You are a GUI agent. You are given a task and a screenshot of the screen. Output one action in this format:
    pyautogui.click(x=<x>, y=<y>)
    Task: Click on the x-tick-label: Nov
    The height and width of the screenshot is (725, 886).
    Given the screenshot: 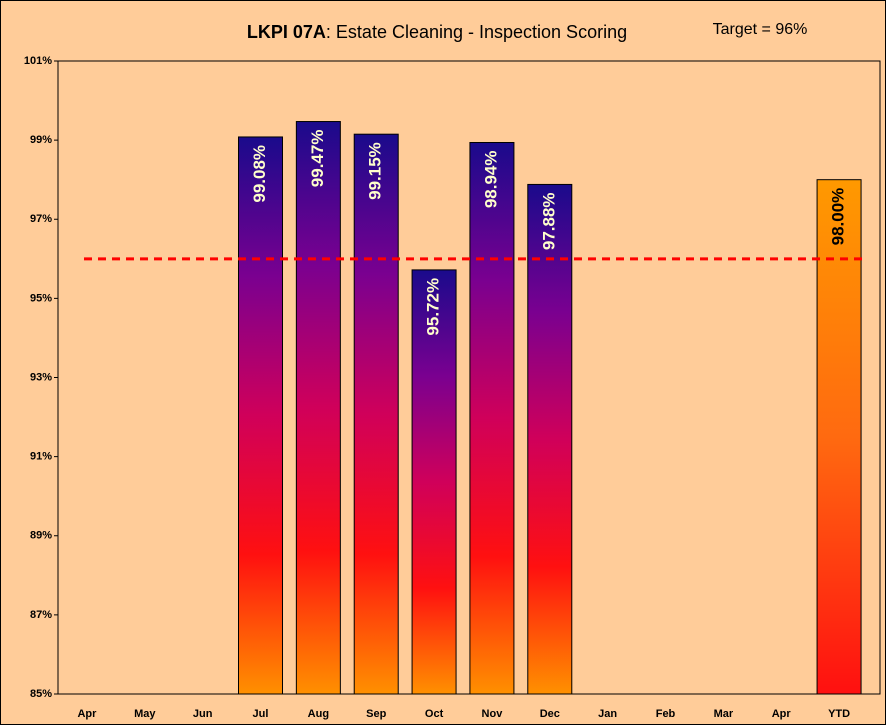 What is the action you would take?
    pyautogui.click(x=493, y=714)
    